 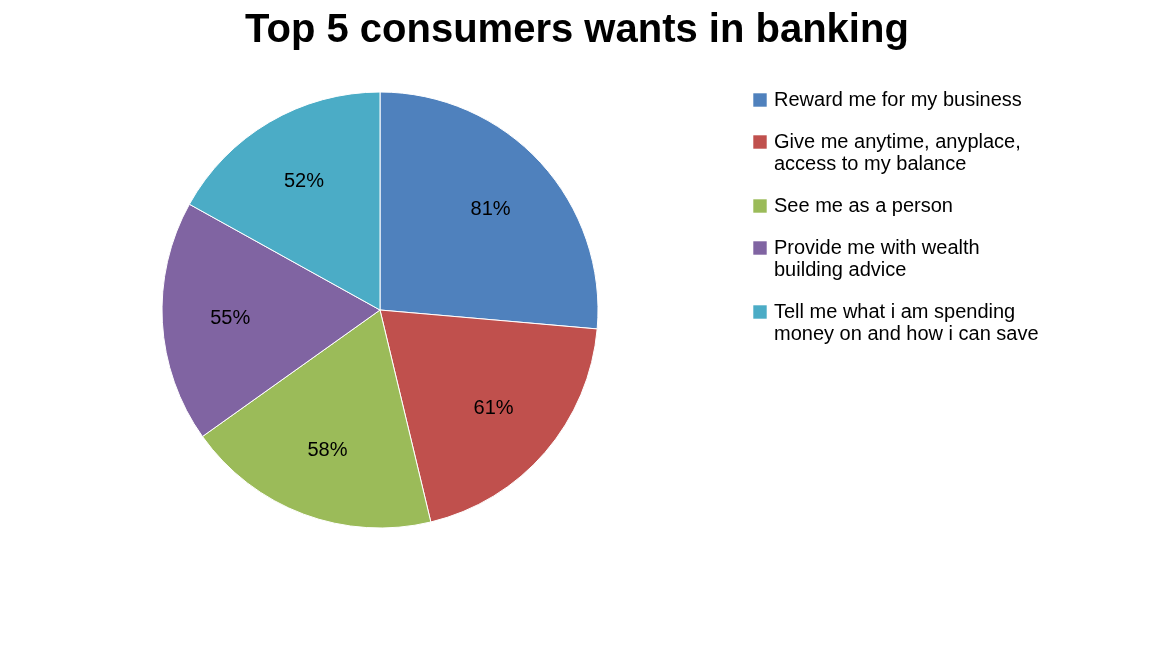 What do you see at coordinates (304, 179) in the screenshot?
I see `data-label: 52%` at bounding box center [304, 179].